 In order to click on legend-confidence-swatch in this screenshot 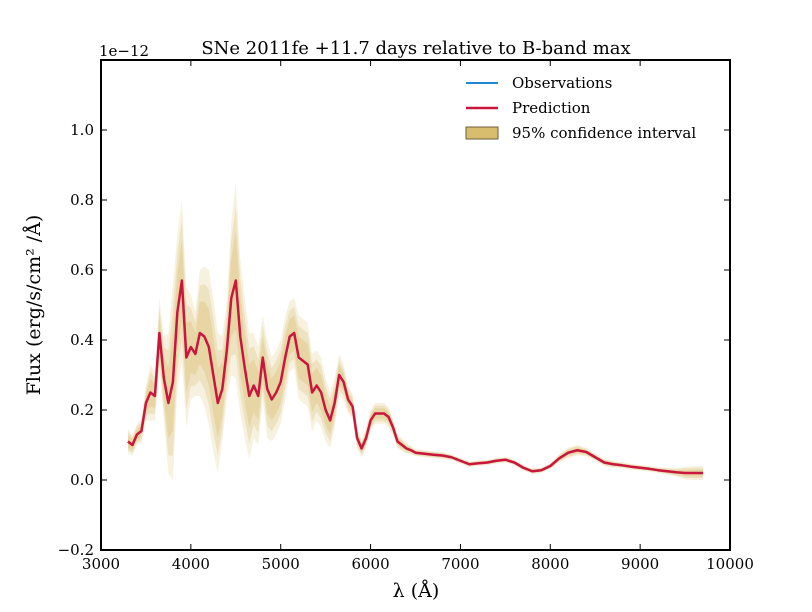, I will do `click(482, 133)`.